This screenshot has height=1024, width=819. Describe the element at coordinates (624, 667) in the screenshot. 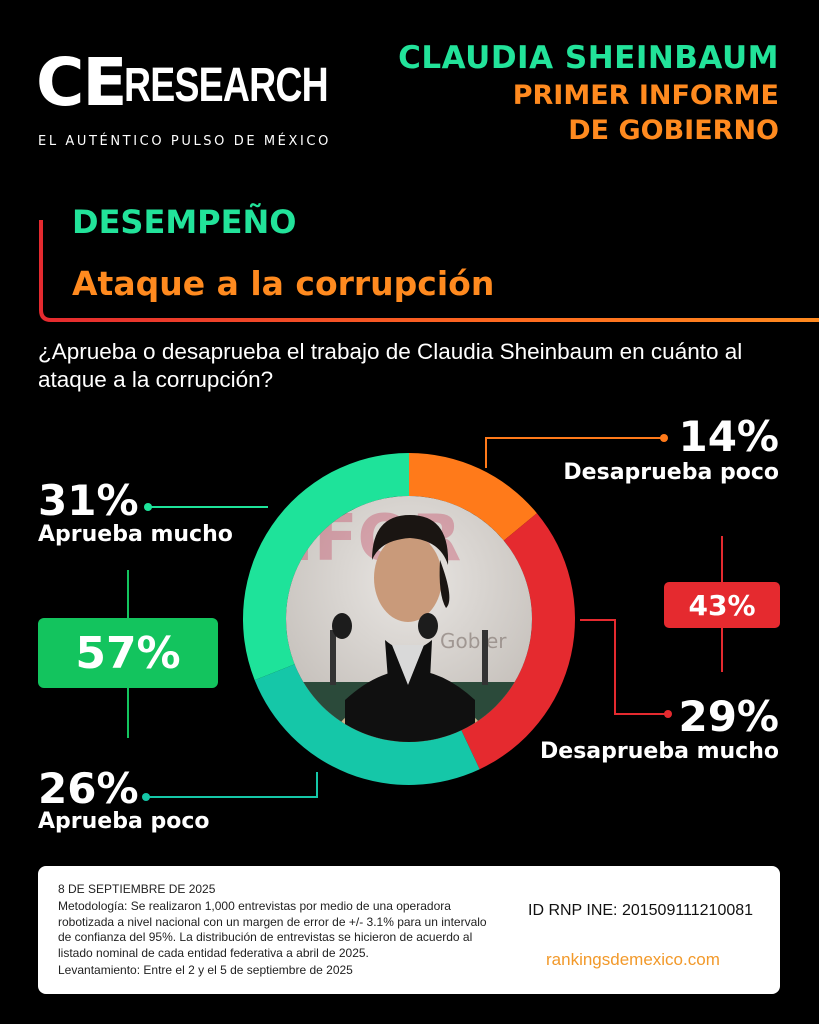

I see `connector-desaprueba-mucho` at that location.